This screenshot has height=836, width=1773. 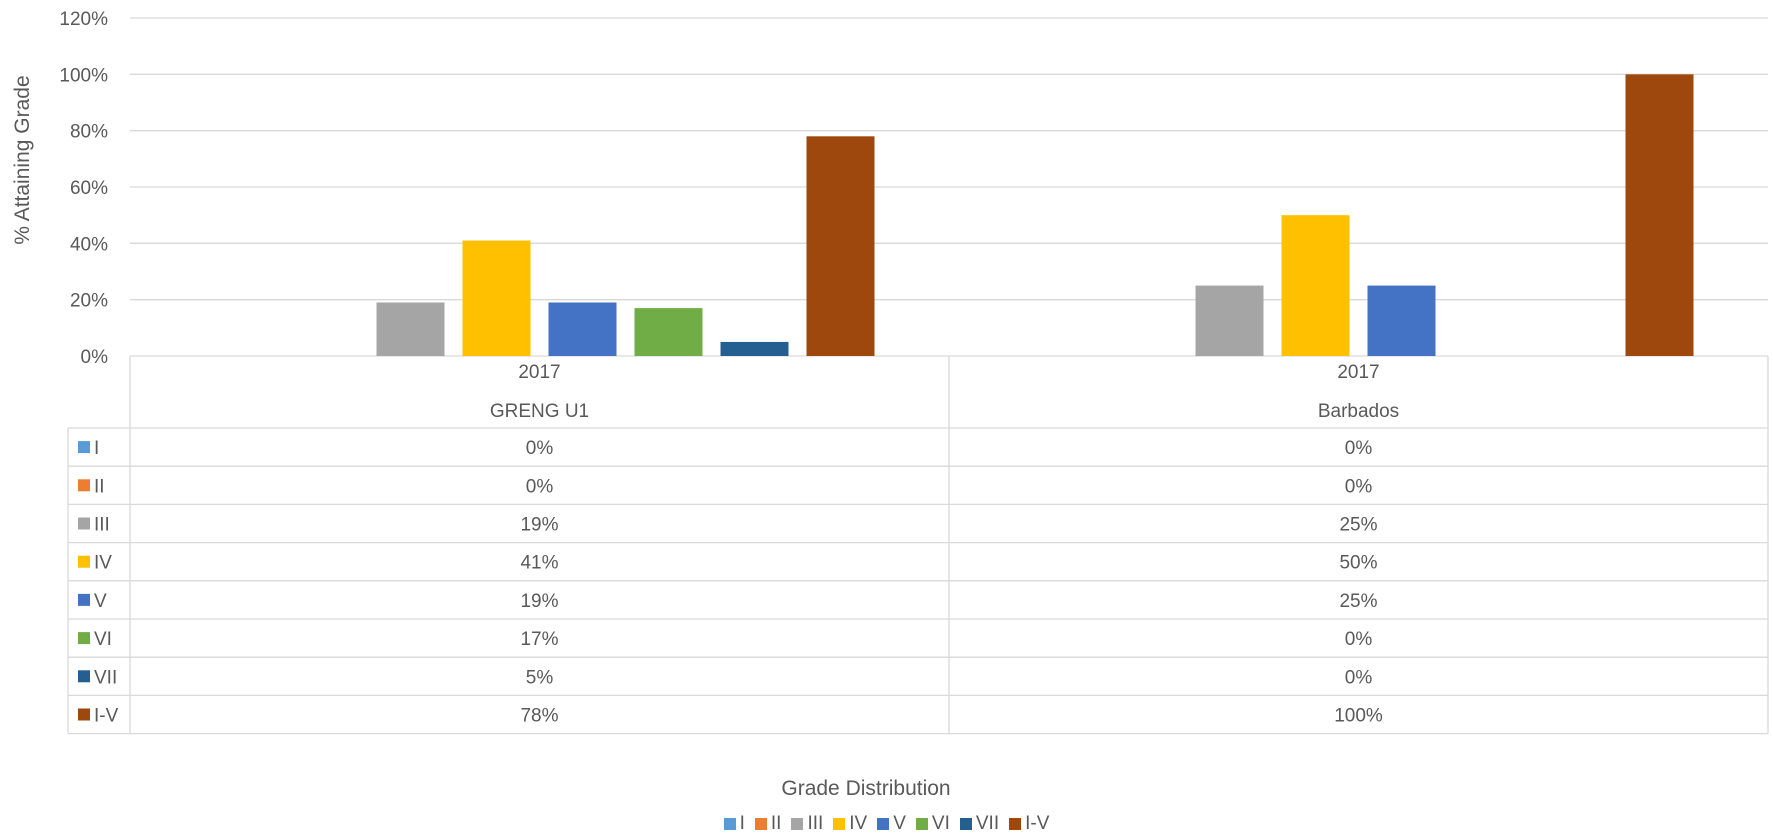 I want to click on table-row-label: I-V, so click(x=106, y=716).